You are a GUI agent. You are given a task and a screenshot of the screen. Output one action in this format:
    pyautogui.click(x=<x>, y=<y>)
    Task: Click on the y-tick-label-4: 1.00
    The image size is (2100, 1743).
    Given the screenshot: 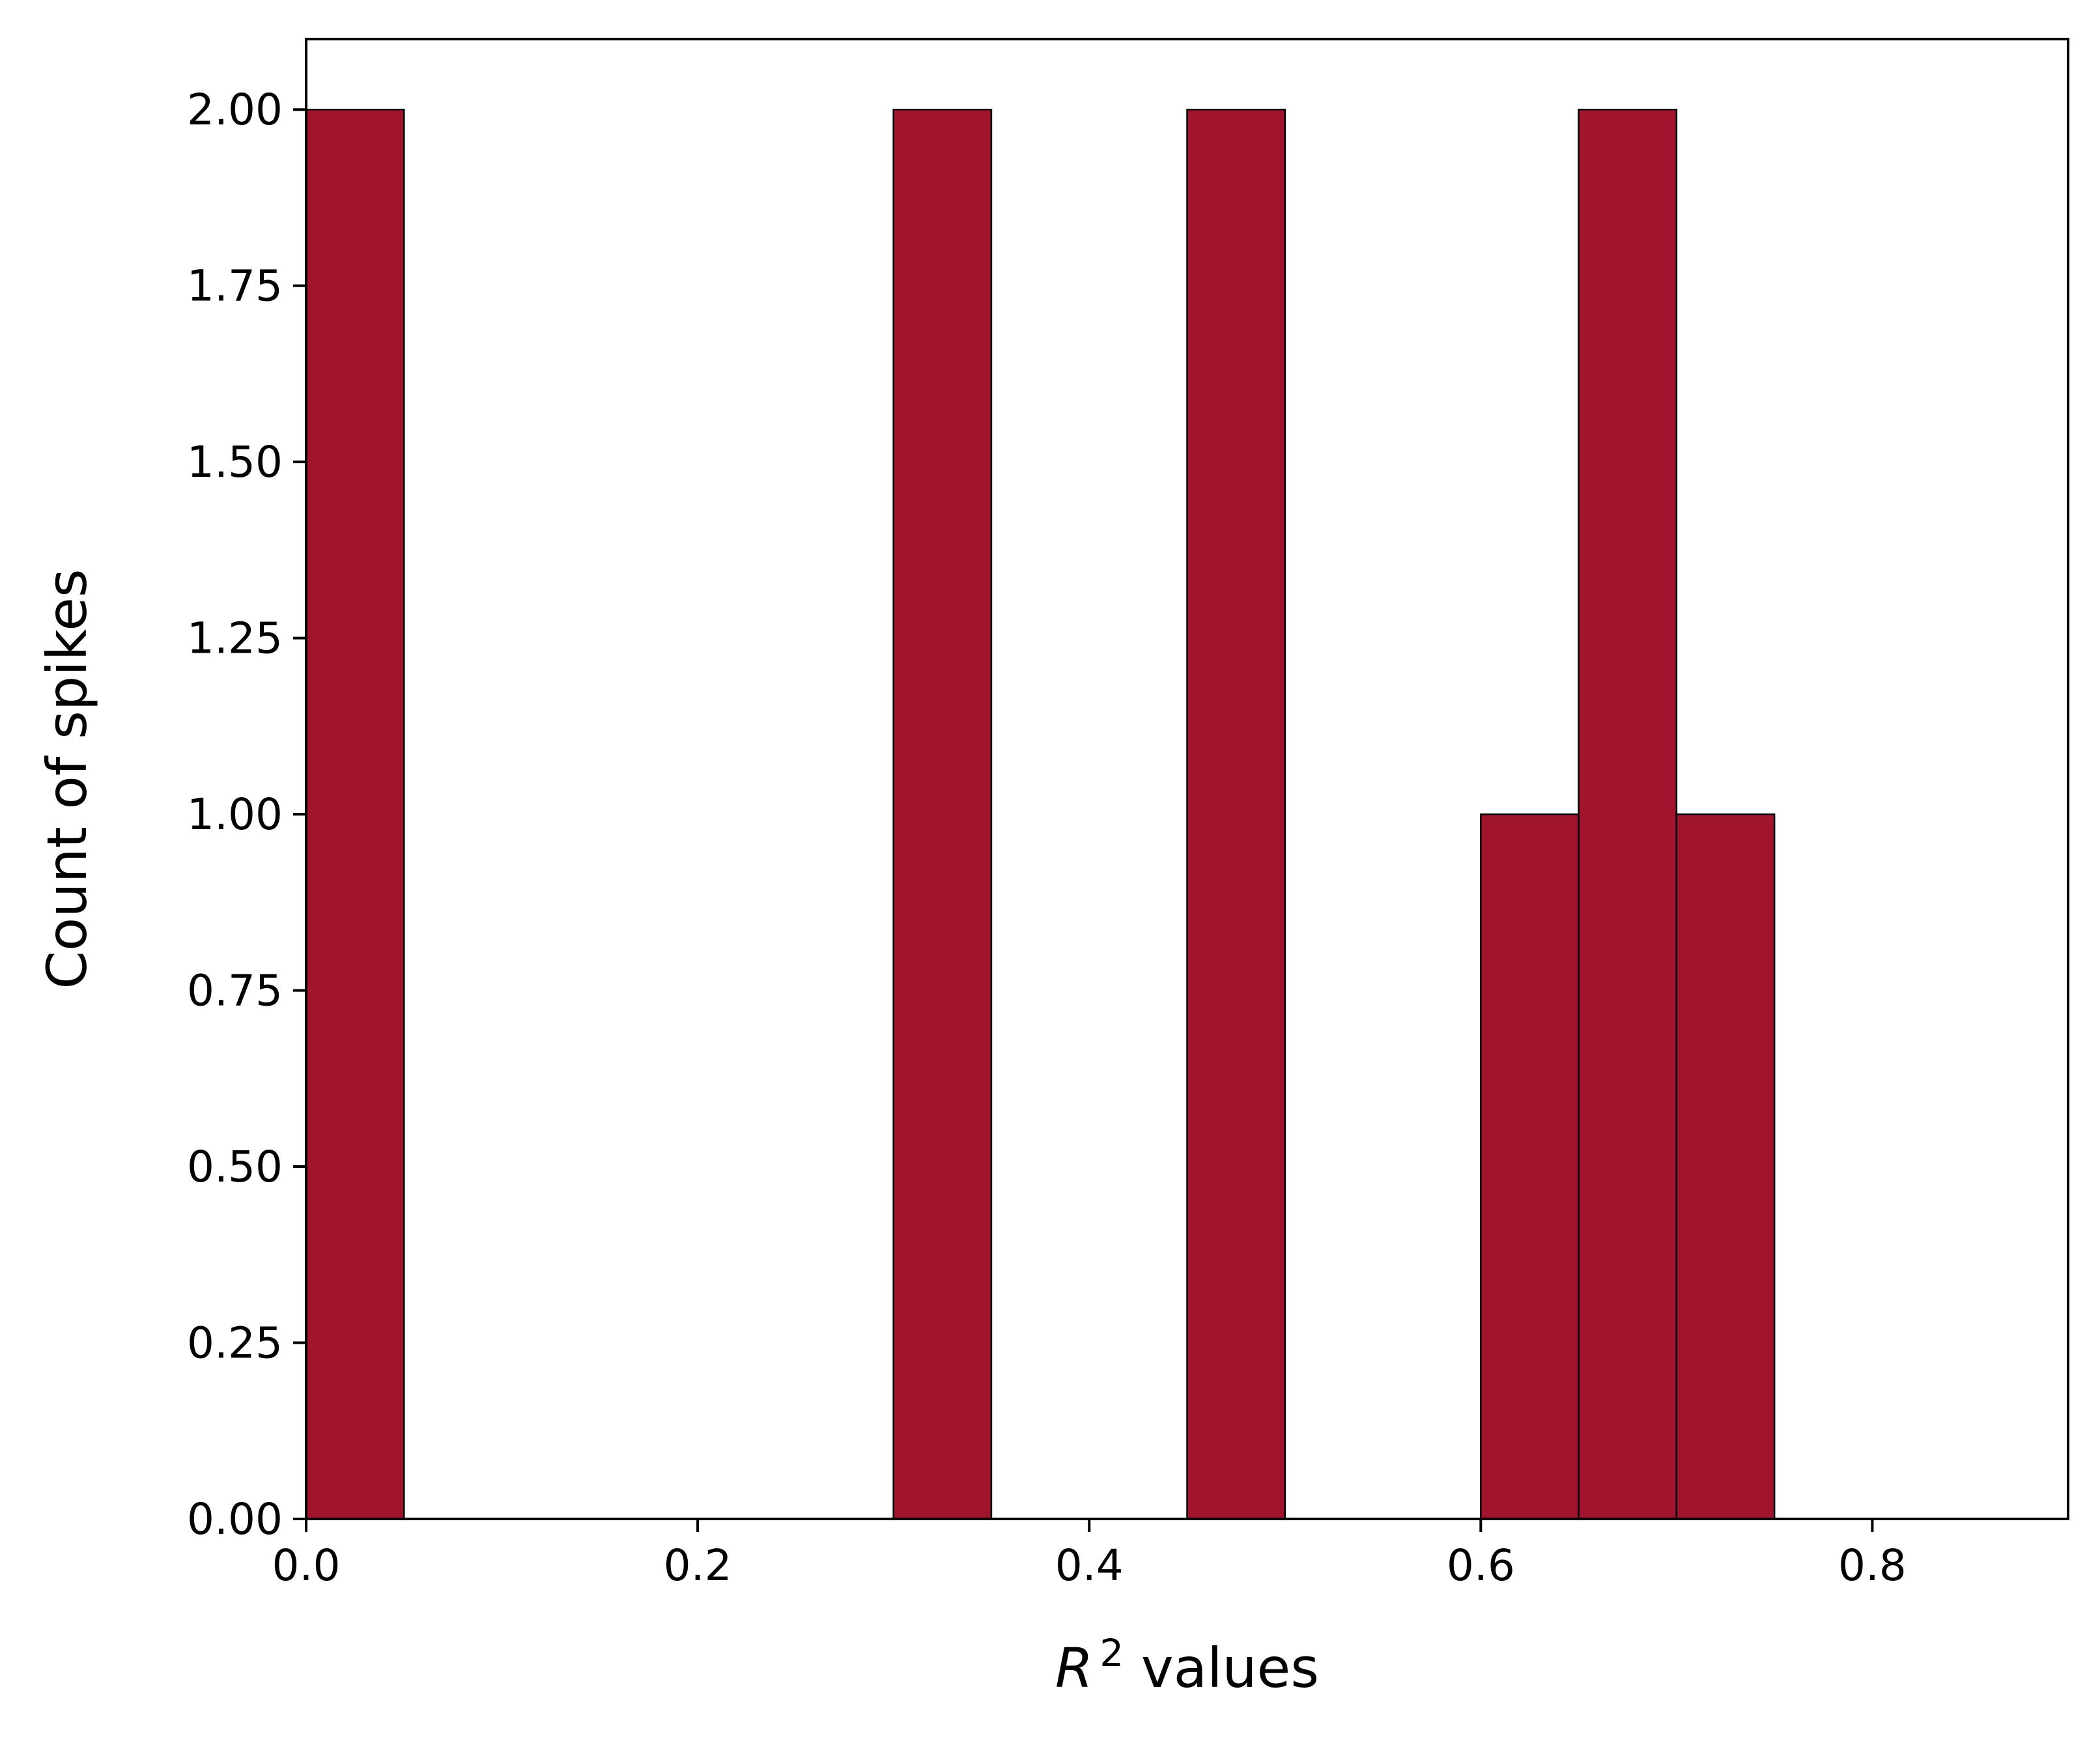 What is the action you would take?
    pyautogui.click(x=235, y=814)
    